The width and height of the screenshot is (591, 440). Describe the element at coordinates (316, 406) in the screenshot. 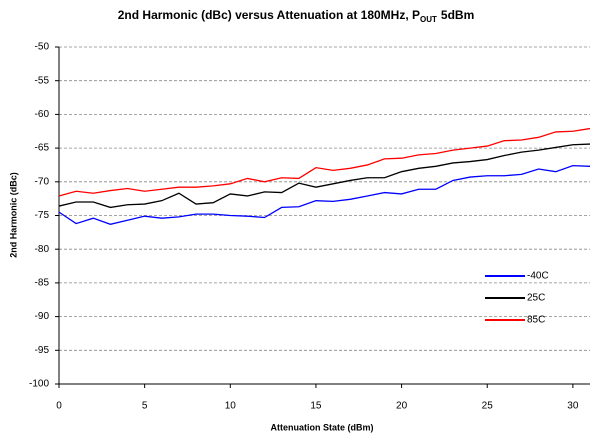

I see `x-tick-label: 15` at that location.